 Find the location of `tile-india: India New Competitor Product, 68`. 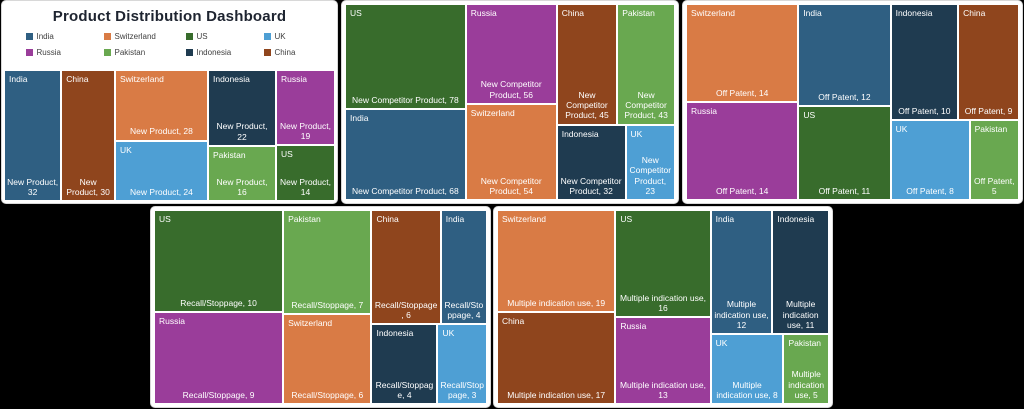

tile-india: India New Competitor Product, 68 is located at coordinates (405, 154).